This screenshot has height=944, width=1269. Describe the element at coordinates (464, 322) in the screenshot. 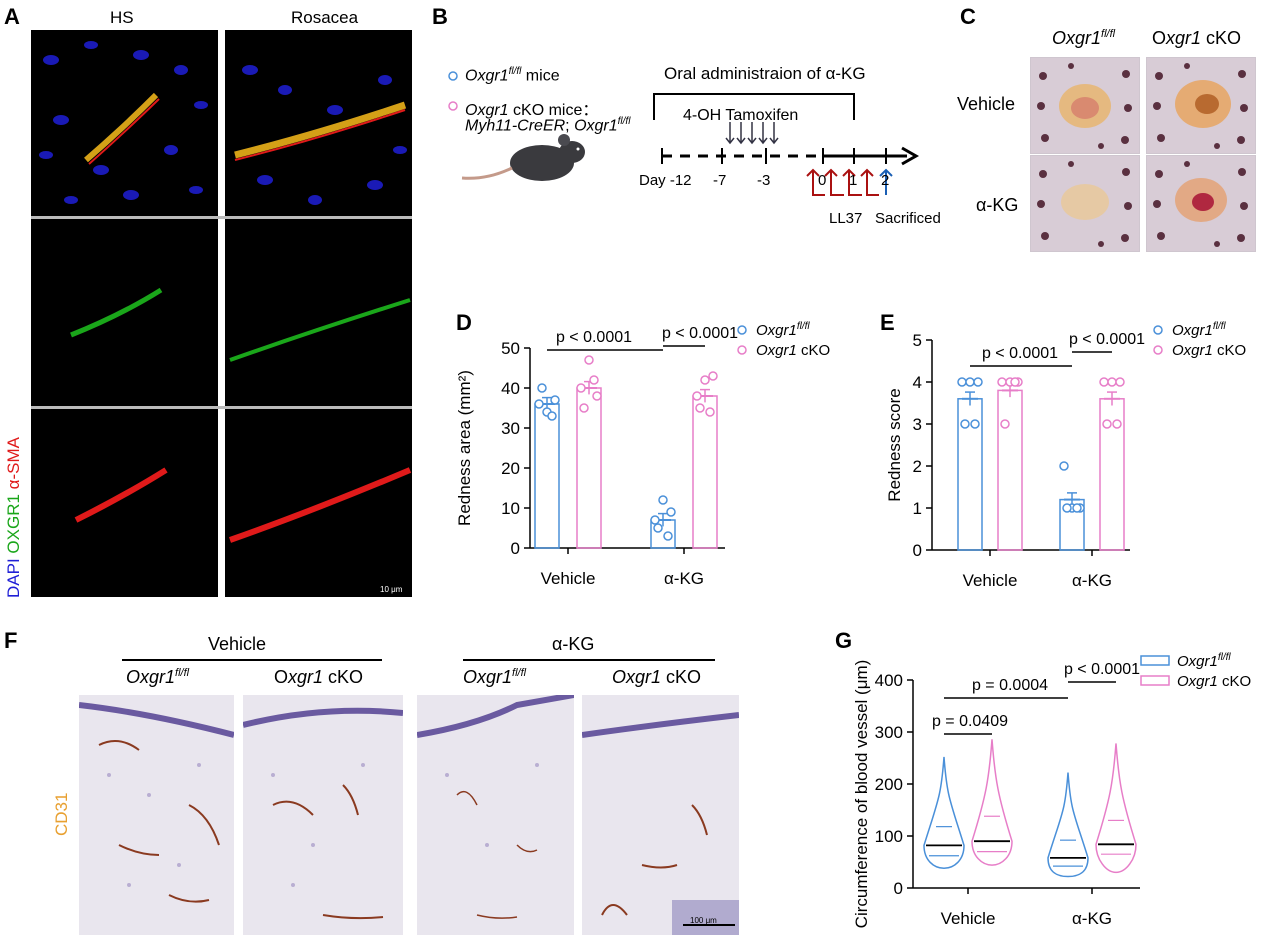

I see `panel-label-d: D` at that location.